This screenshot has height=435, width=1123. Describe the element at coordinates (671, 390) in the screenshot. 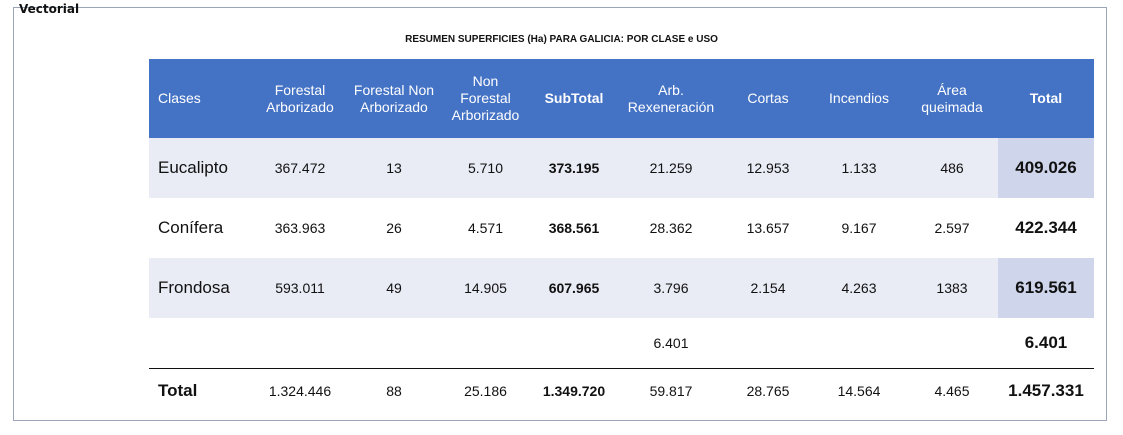

I see `cell-arb-rexeneracion: 59.817` at that location.